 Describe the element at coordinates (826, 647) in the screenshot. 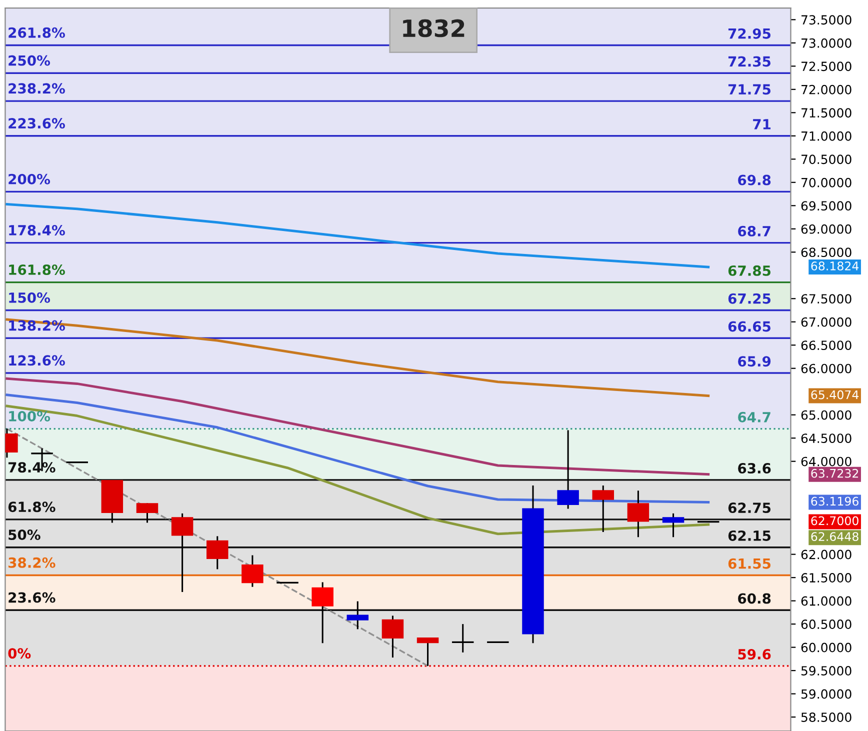

I see `y-tick-label: 60.0000` at that location.